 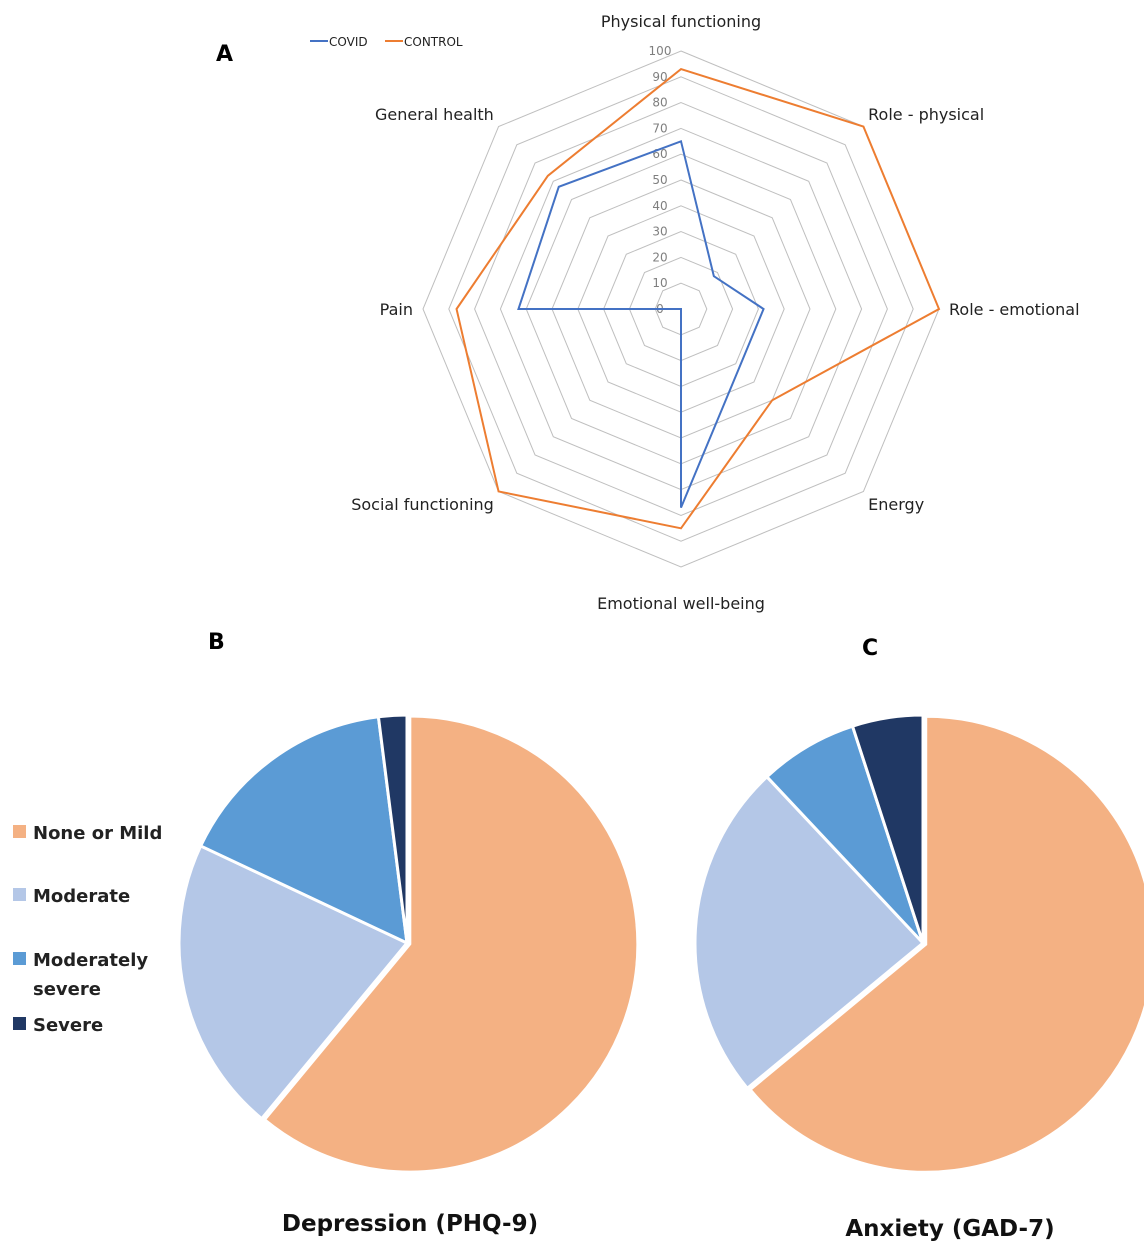 I want to click on panel-letter-b: B, so click(x=216, y=642).